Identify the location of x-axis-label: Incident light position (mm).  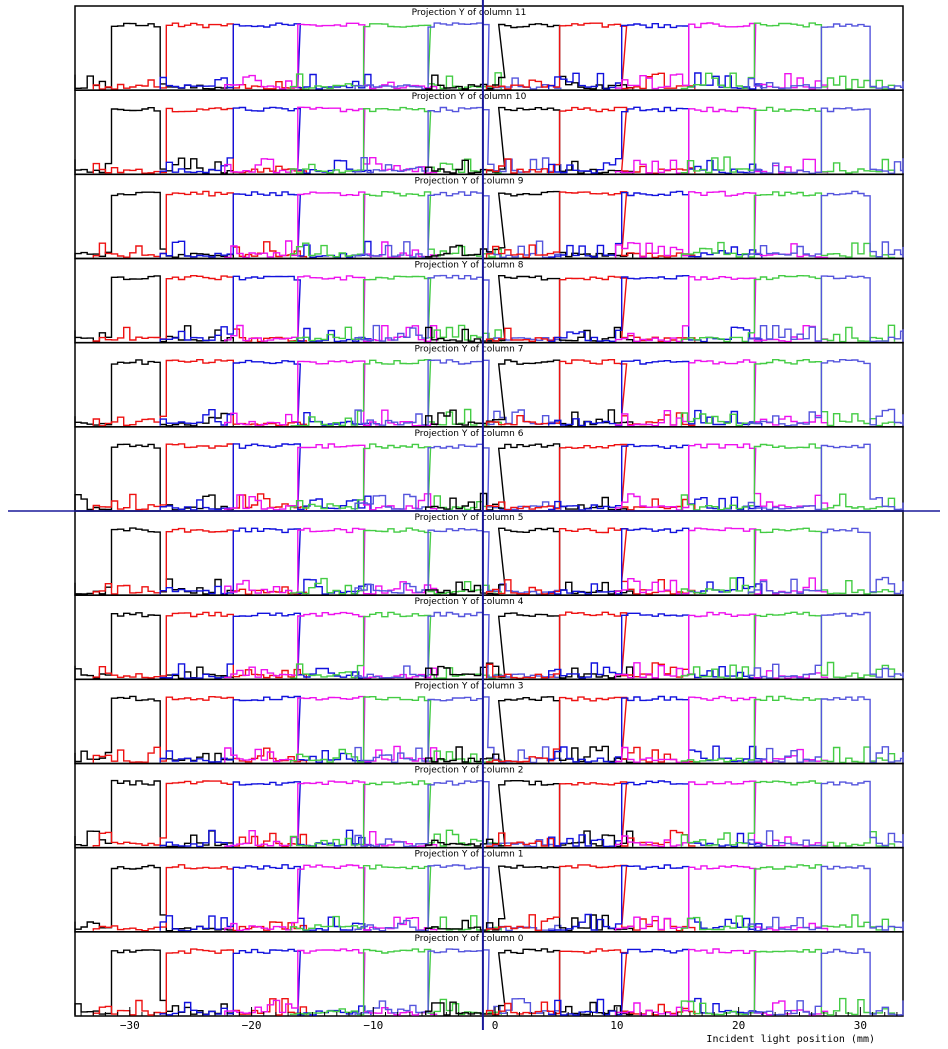
(790, 1039).